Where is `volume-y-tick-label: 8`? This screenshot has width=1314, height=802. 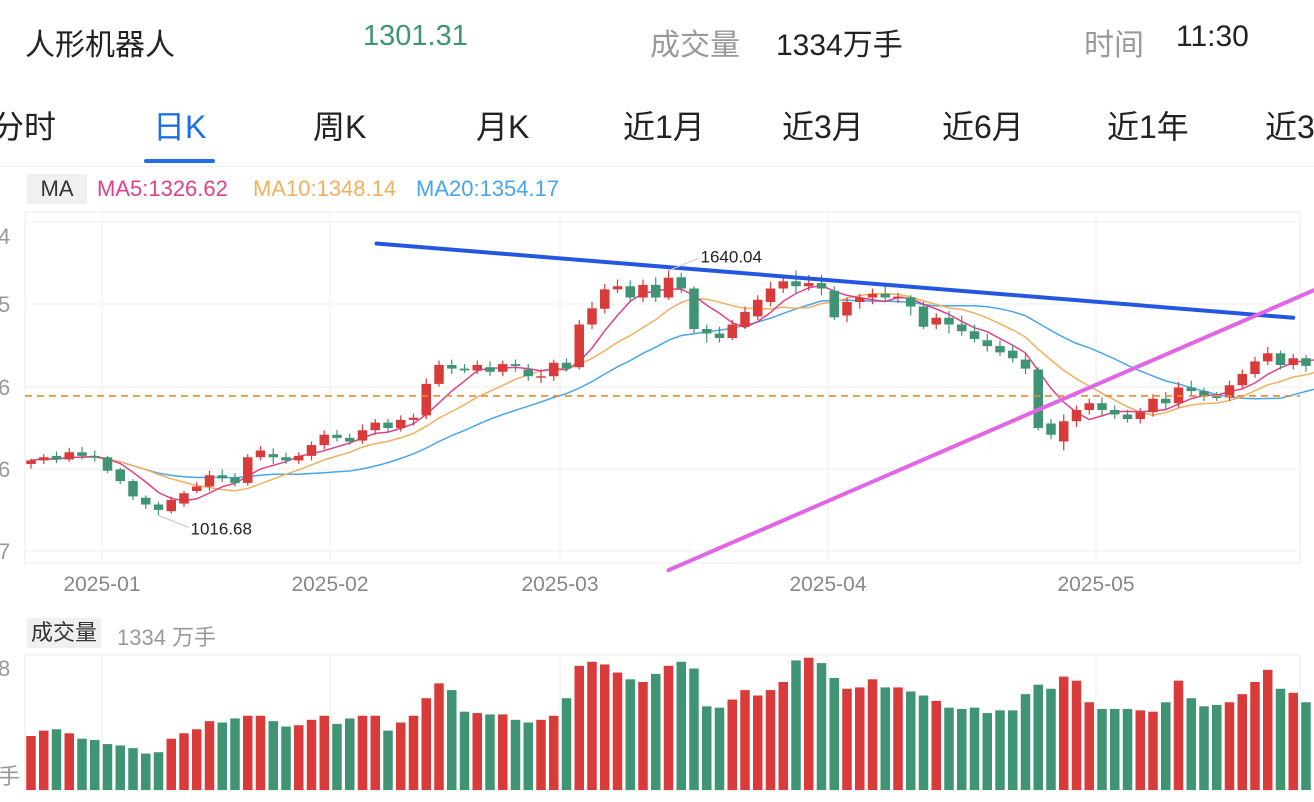
volume-y-tick-label: 8 is located at coordinates (5, 668).